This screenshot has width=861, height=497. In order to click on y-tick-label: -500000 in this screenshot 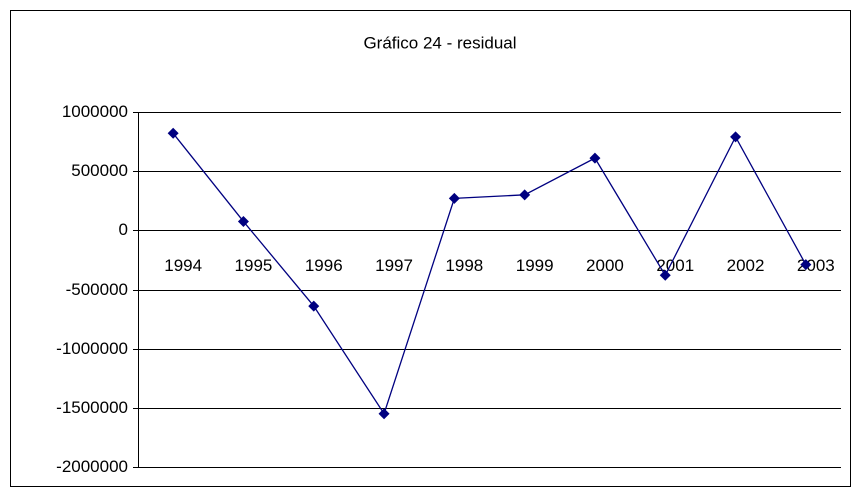, I will do `click(97, 289)`.